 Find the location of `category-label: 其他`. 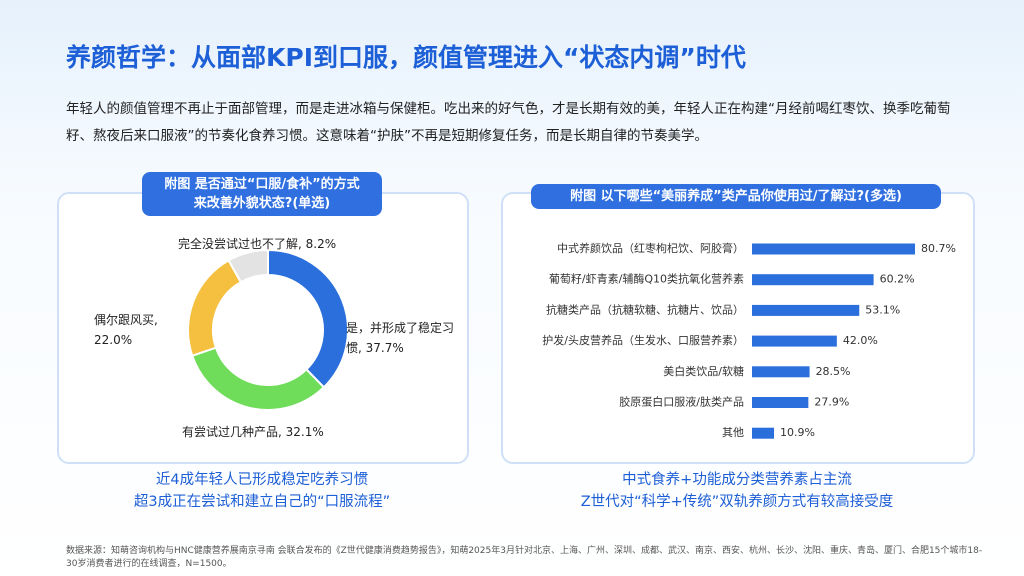

category-label: 其他 is located at coordinates (733, 432).